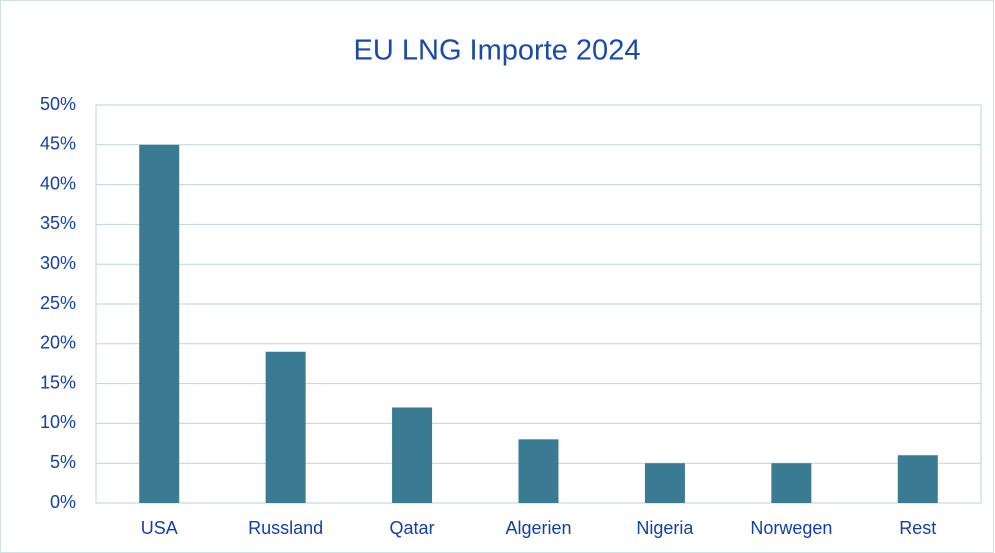 Image resolution: width=995 pixels, height=553 pixels. I want to click on y-tick-label: 35%, so click(58, 223).